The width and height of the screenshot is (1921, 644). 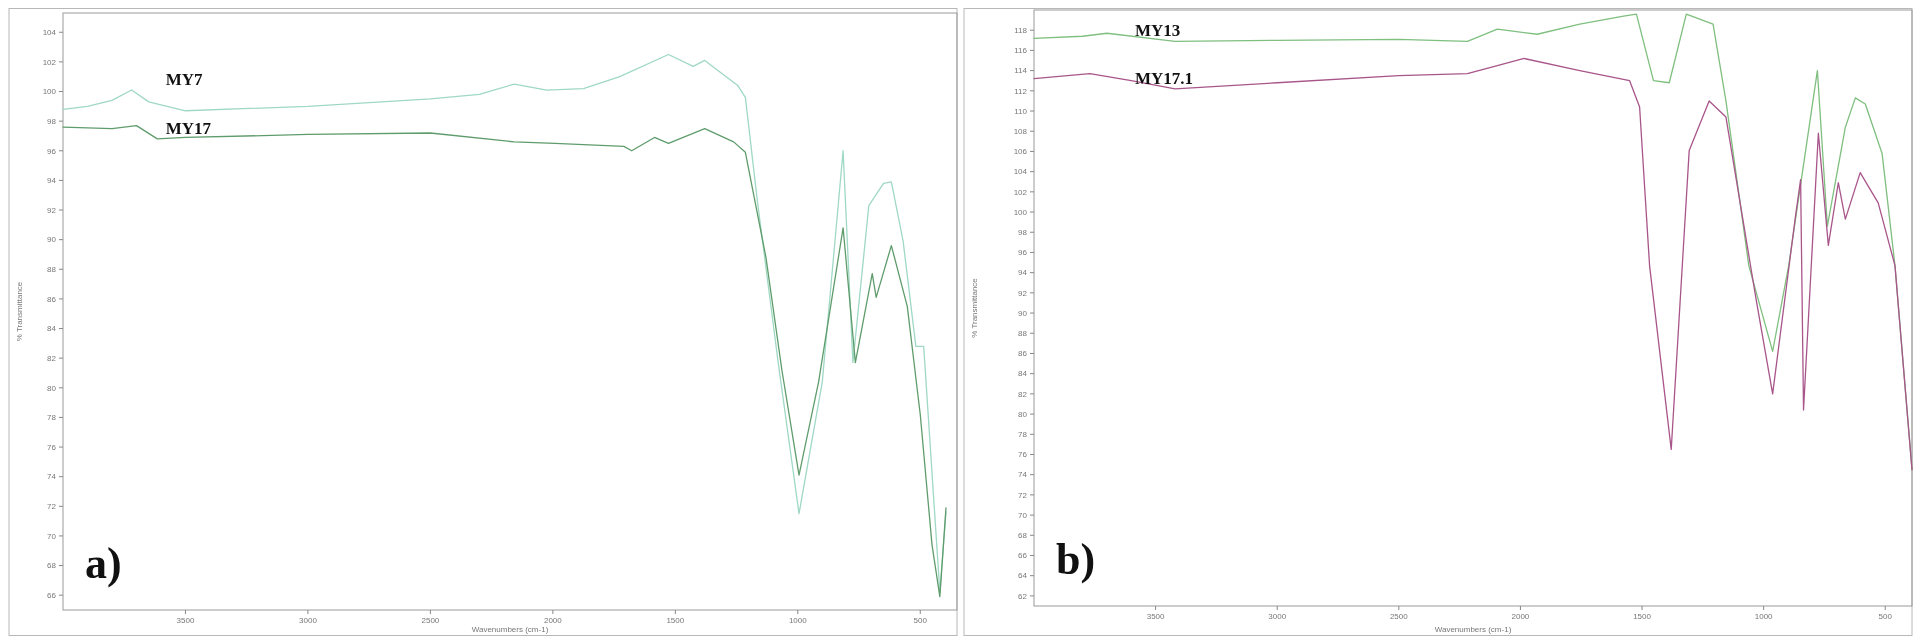 I want to click on y-tick-label: 118, so click(x=1021, y=30).